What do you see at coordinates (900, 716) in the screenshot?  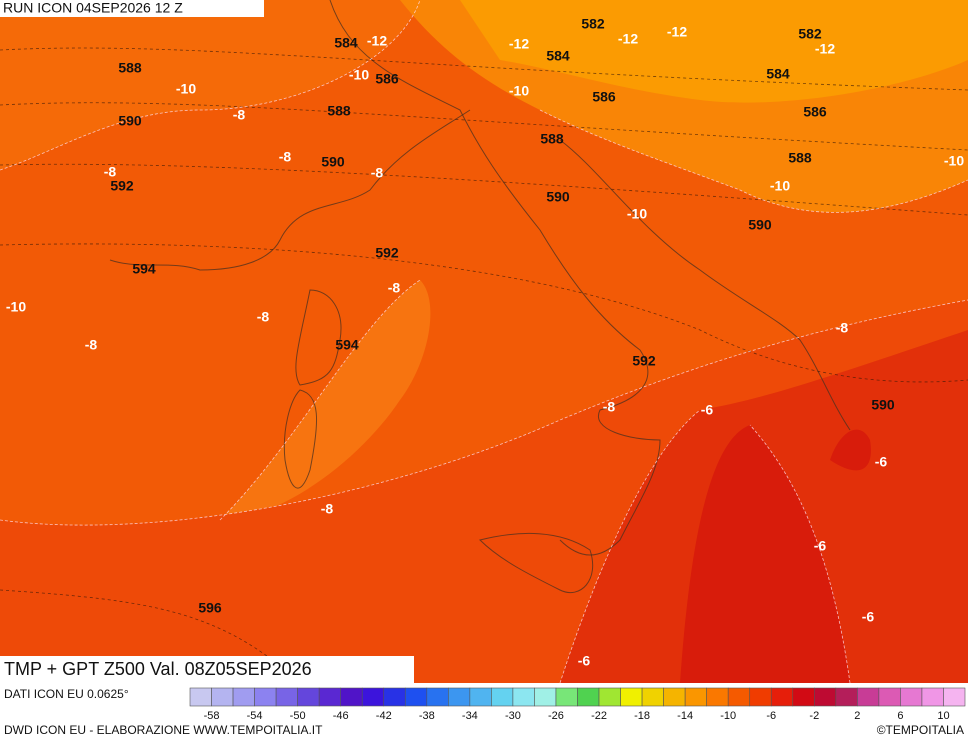 I see `colorbar-tick-label: 6` at bounding box center [900, 716].